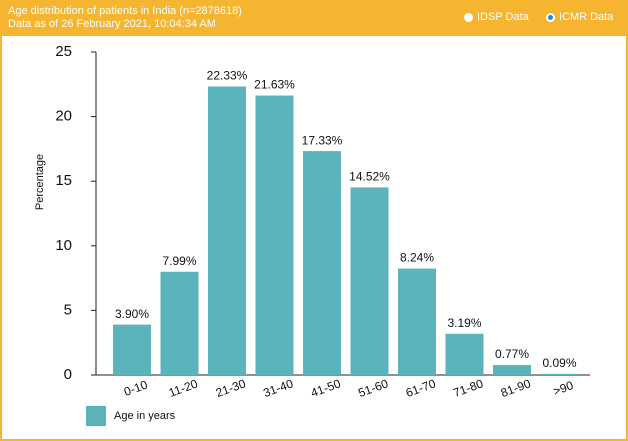 The height and width of the screenshot is (441, 628). What do you see at coordinates (464, 323) in the screenshot?
I see `value-label: 3.19%` at bounding box center [464, 323].